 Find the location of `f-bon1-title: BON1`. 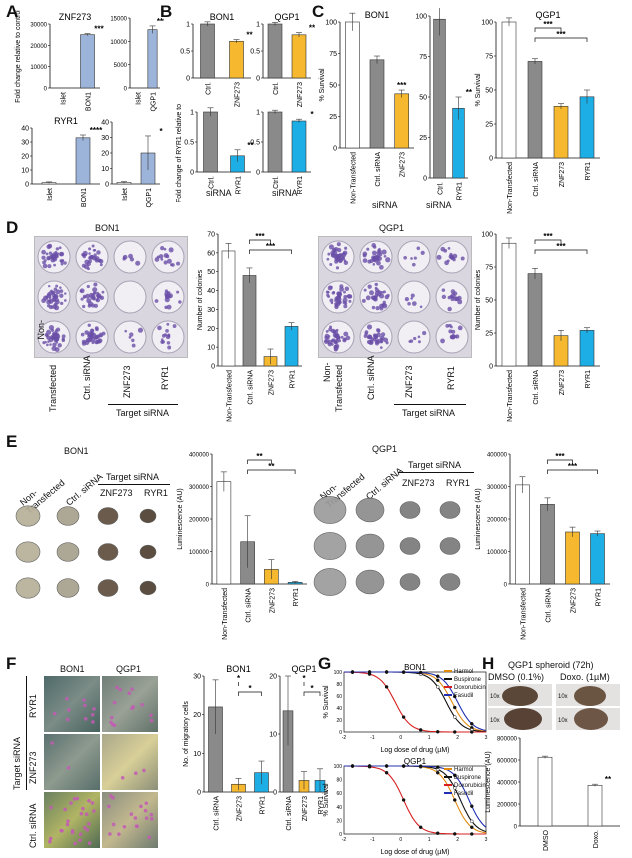

f-bon1-title: BON1 is located at coordinates (72, 669).